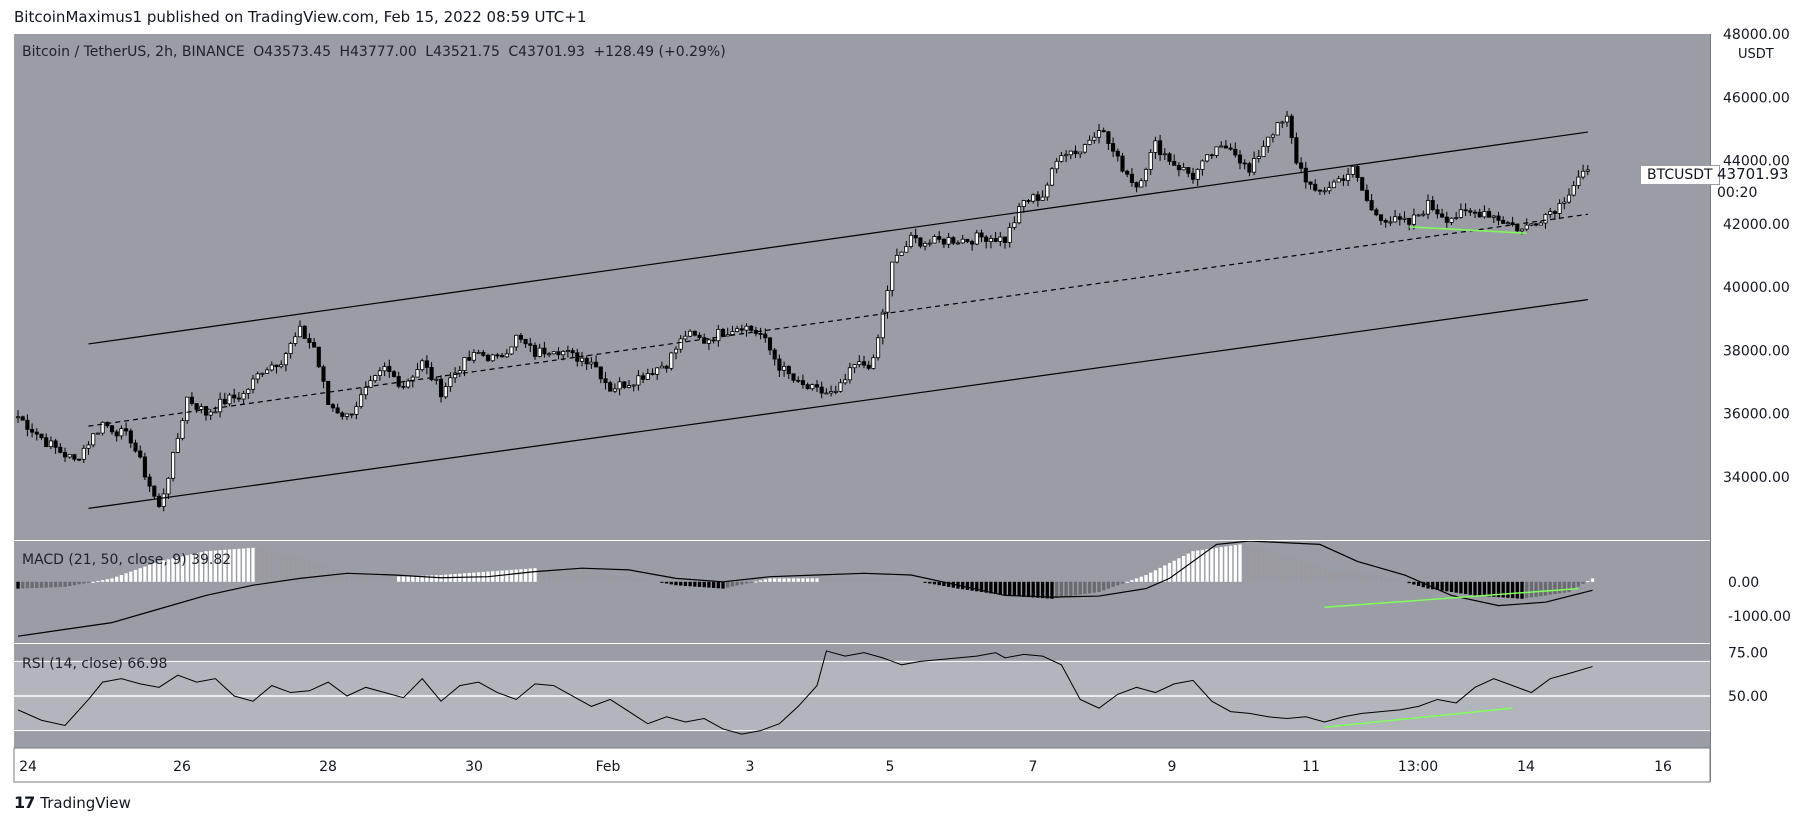 The width and height of the screenshot is (1813, 827). I want to click on brand-name: TradingView, so click(85, 802).